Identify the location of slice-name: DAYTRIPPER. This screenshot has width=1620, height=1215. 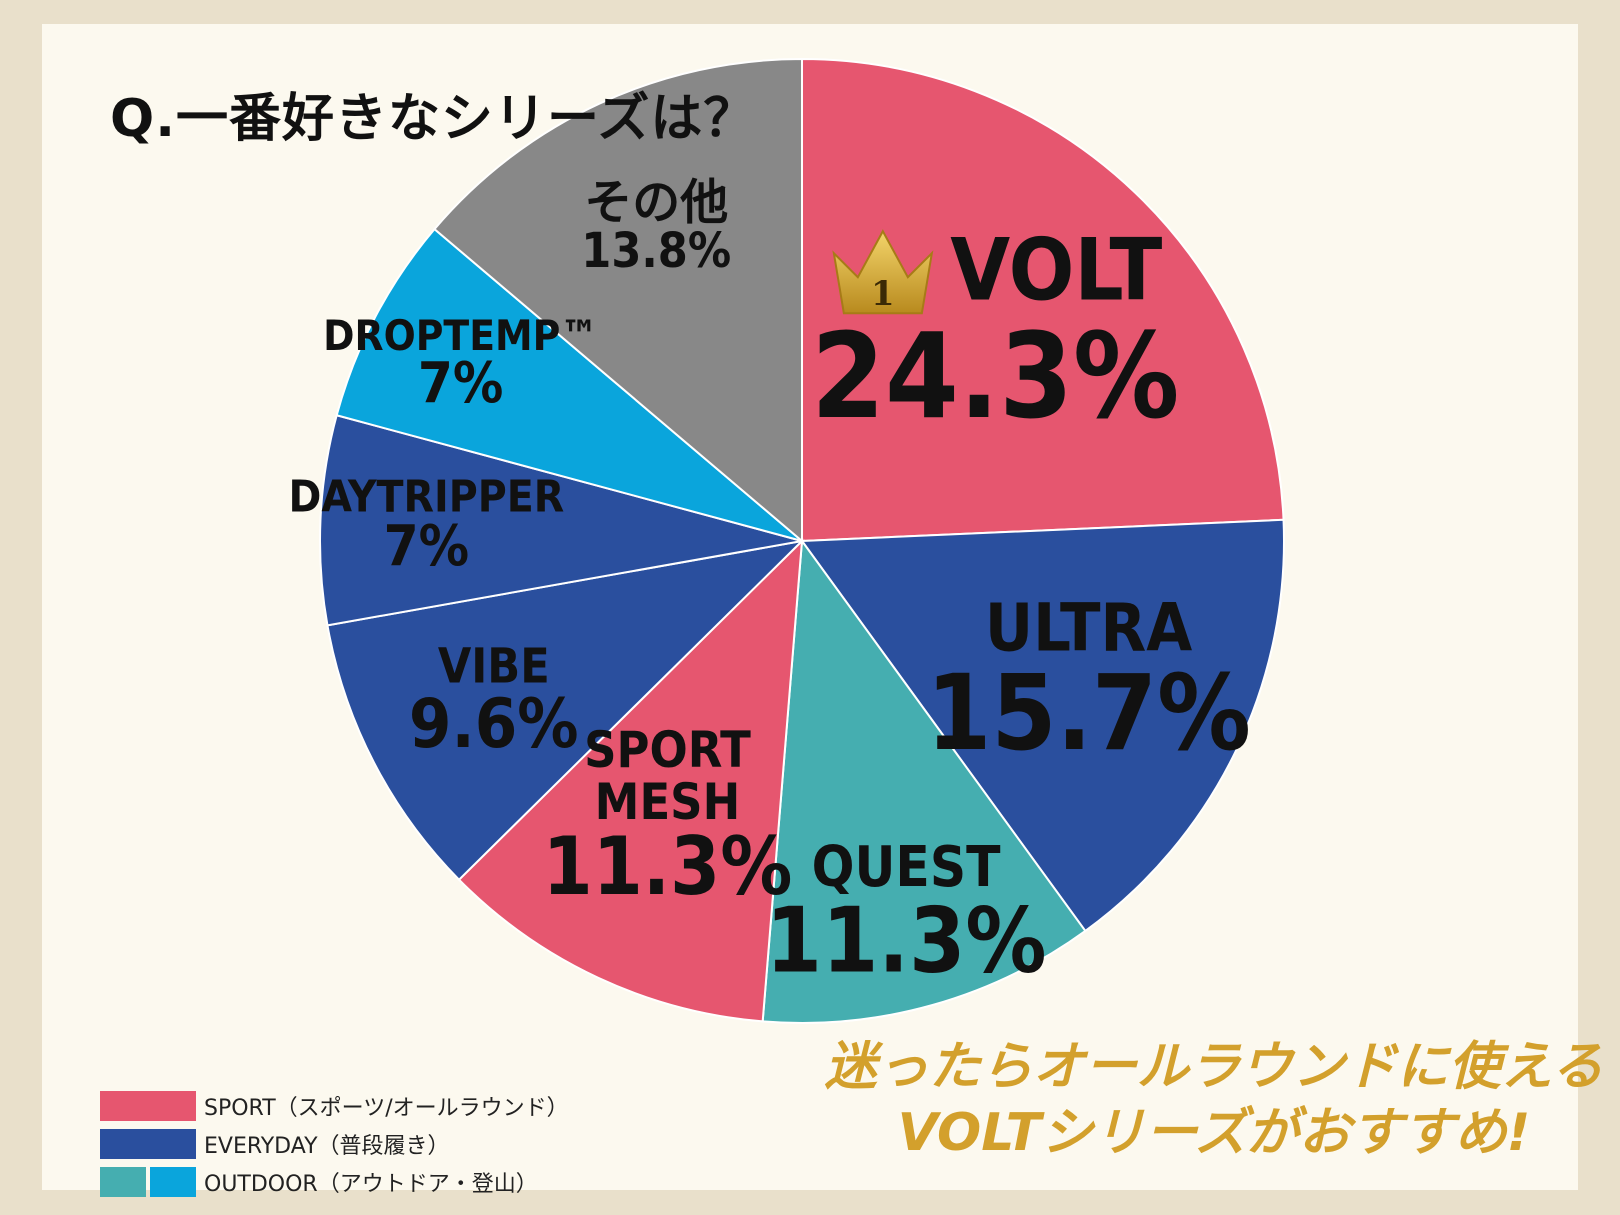
(426, 498).